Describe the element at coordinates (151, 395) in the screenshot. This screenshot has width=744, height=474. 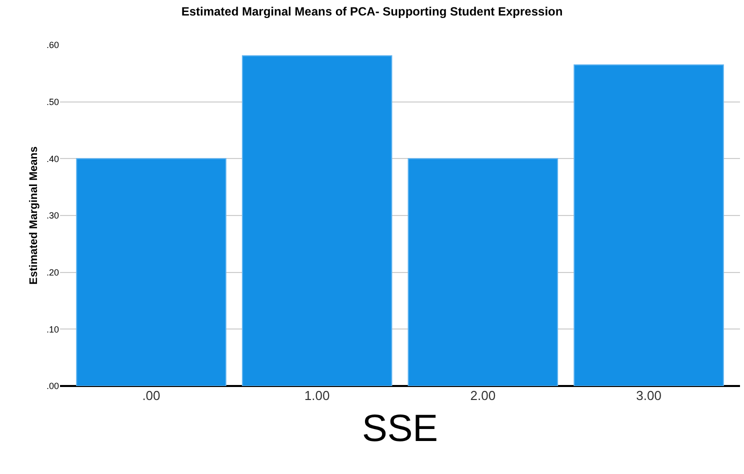
I see `x-tick-label: .00` at that location.